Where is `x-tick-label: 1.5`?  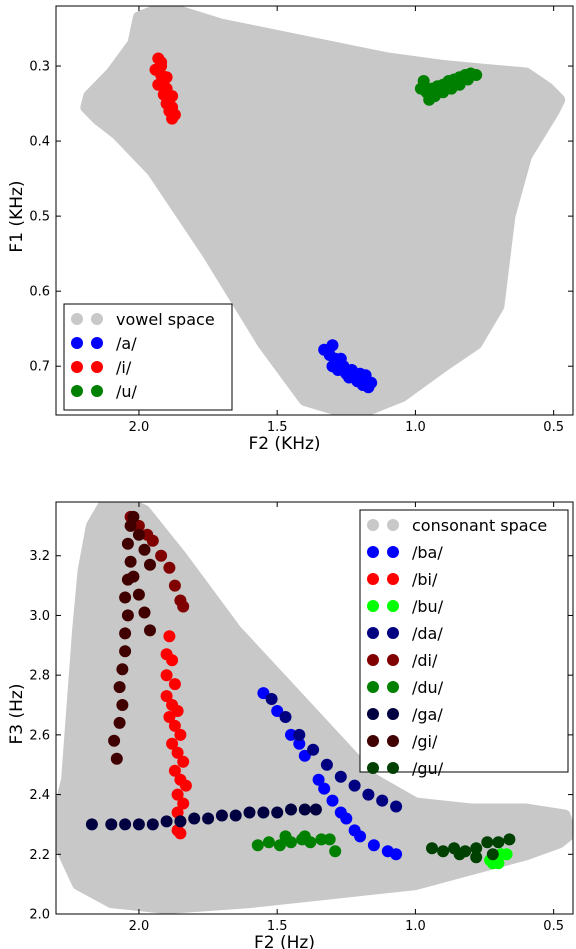
x-tick-label: 1.5 is located at coordinates (277, 427).